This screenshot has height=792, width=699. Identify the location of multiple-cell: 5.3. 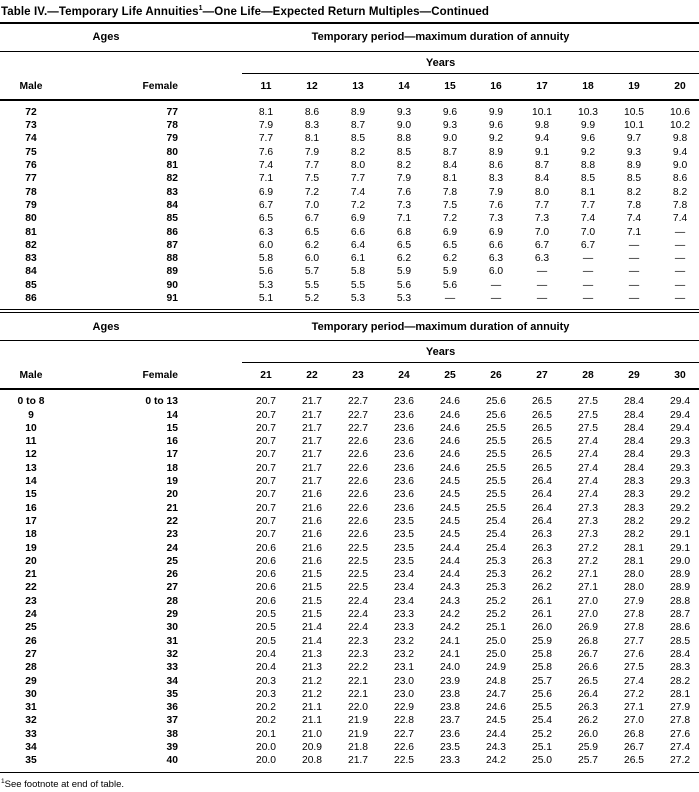
(404, 298).